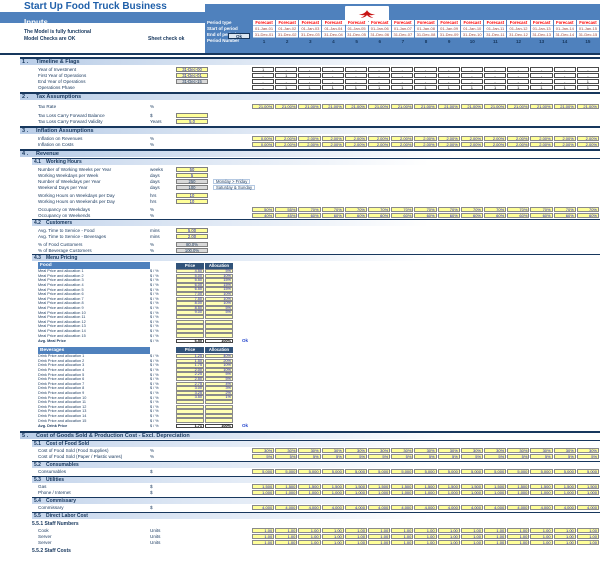  What do you see at coordinates (219, 271) in the screenshot?
I see `allocation-input: 5%` at bounding box center [219, 271].